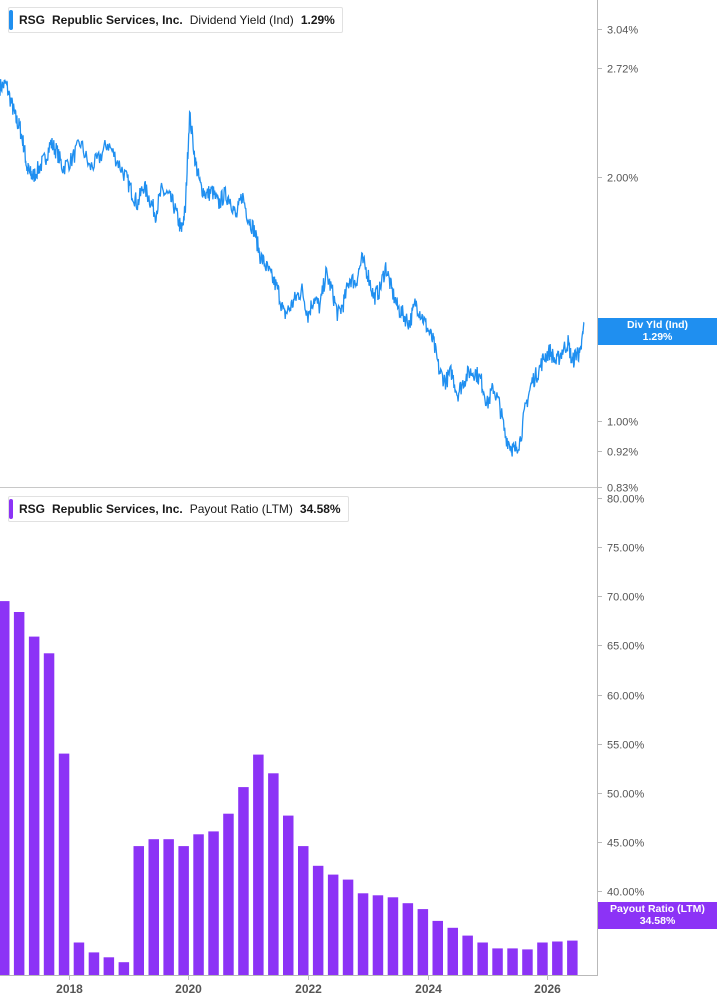  I want to click on yield-legend-metric: Dividend Yield (Ind), so click(241, 20).